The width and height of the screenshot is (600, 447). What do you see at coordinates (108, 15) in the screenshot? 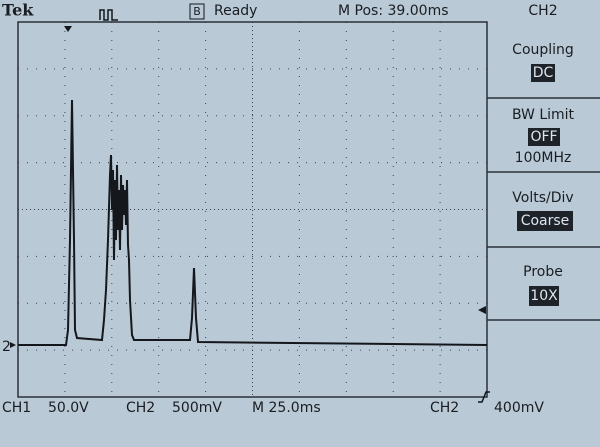
I see `acquire-icon` at bounding box center [108, 15].